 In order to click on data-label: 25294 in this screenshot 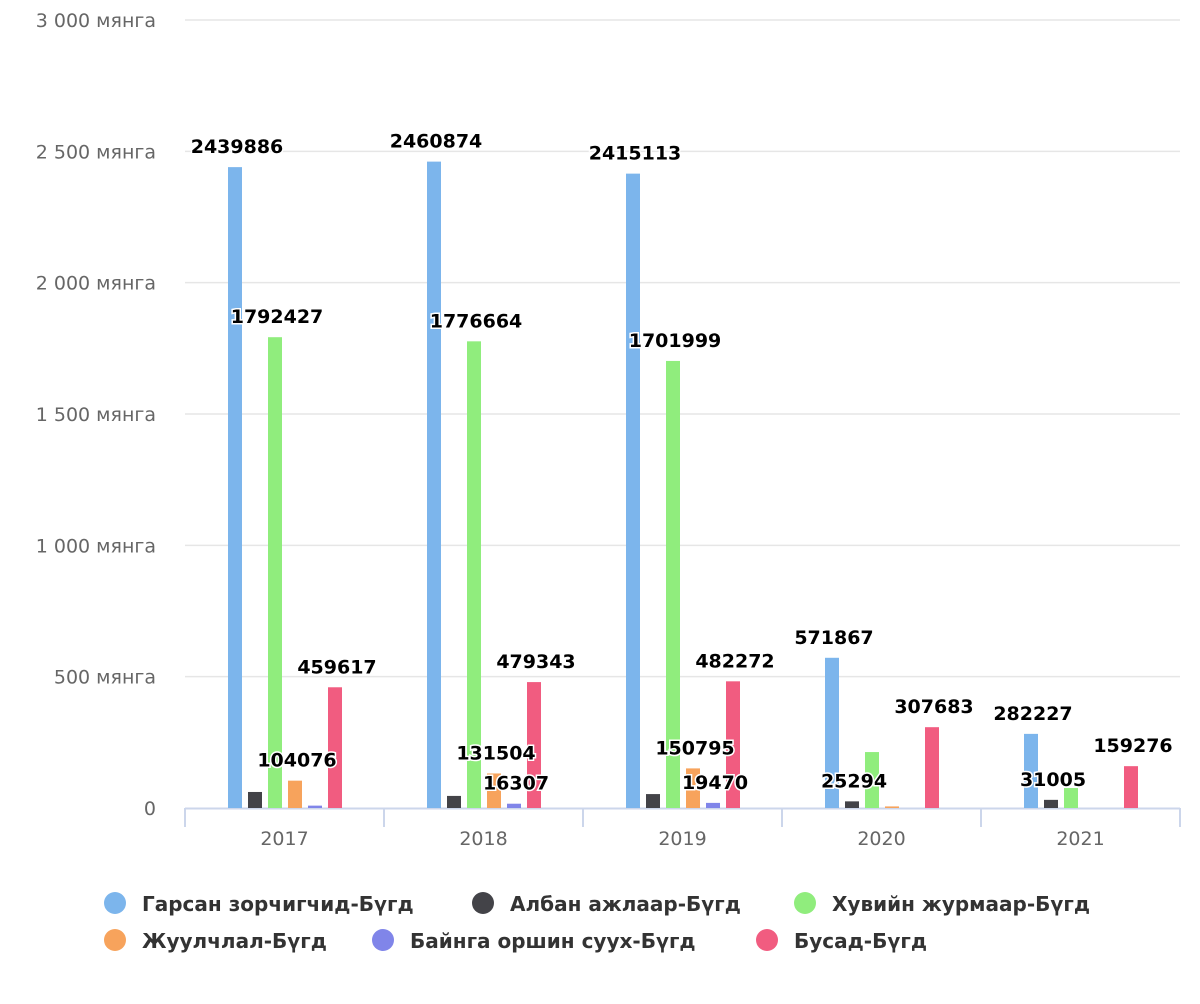, I will do `click(854, 781)`.